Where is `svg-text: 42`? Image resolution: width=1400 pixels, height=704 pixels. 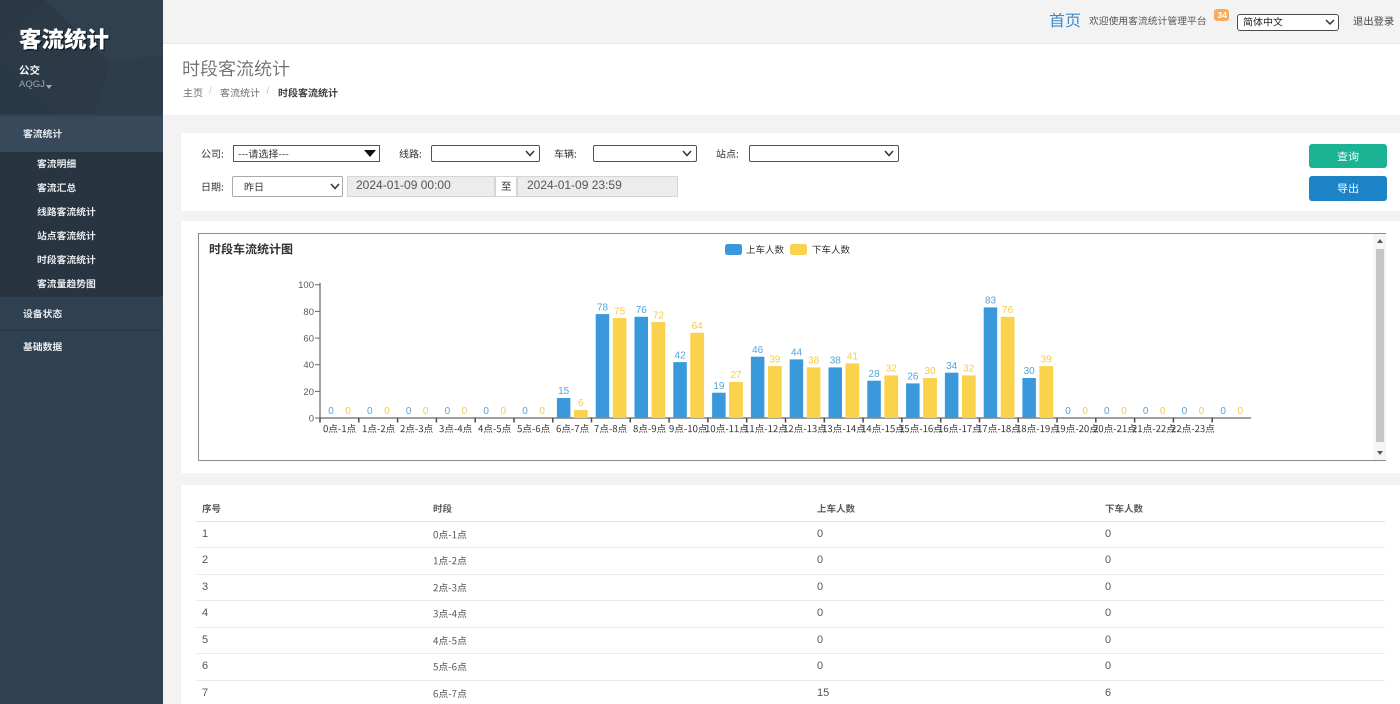 svg-text: 42 is located at coordinates (681, 355).